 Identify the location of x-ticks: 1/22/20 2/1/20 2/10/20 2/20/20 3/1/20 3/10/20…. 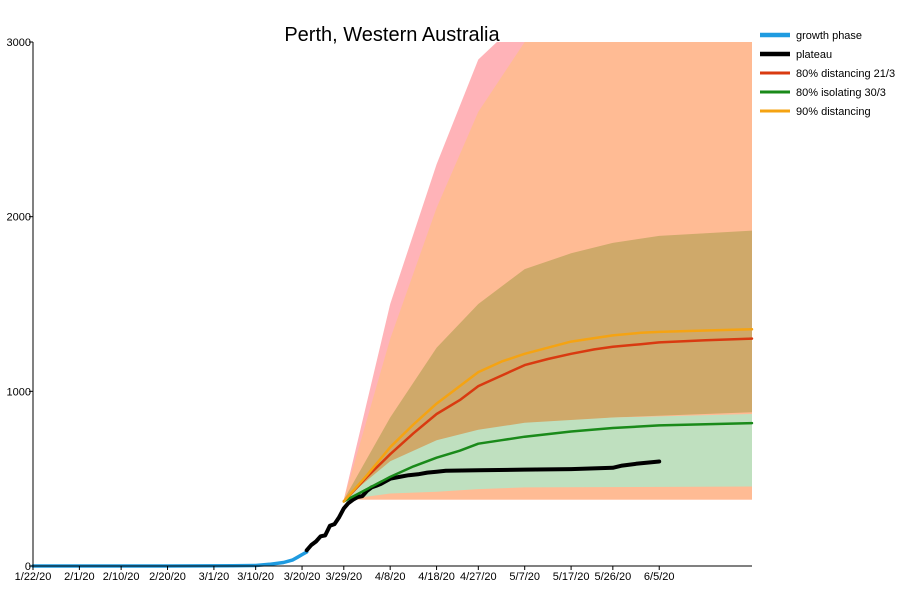
(345, 574).